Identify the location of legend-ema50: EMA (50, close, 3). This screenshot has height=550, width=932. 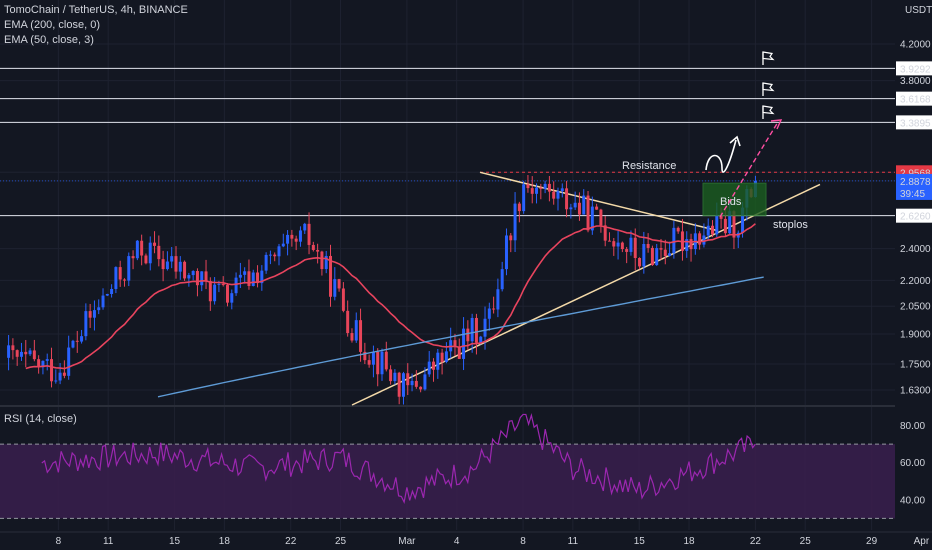
(49, 40).